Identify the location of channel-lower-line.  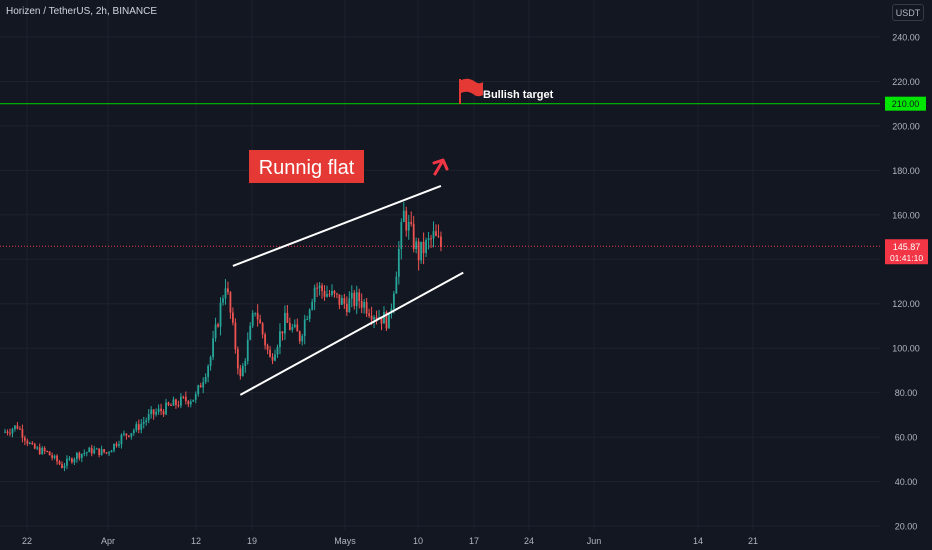
(351, 333).